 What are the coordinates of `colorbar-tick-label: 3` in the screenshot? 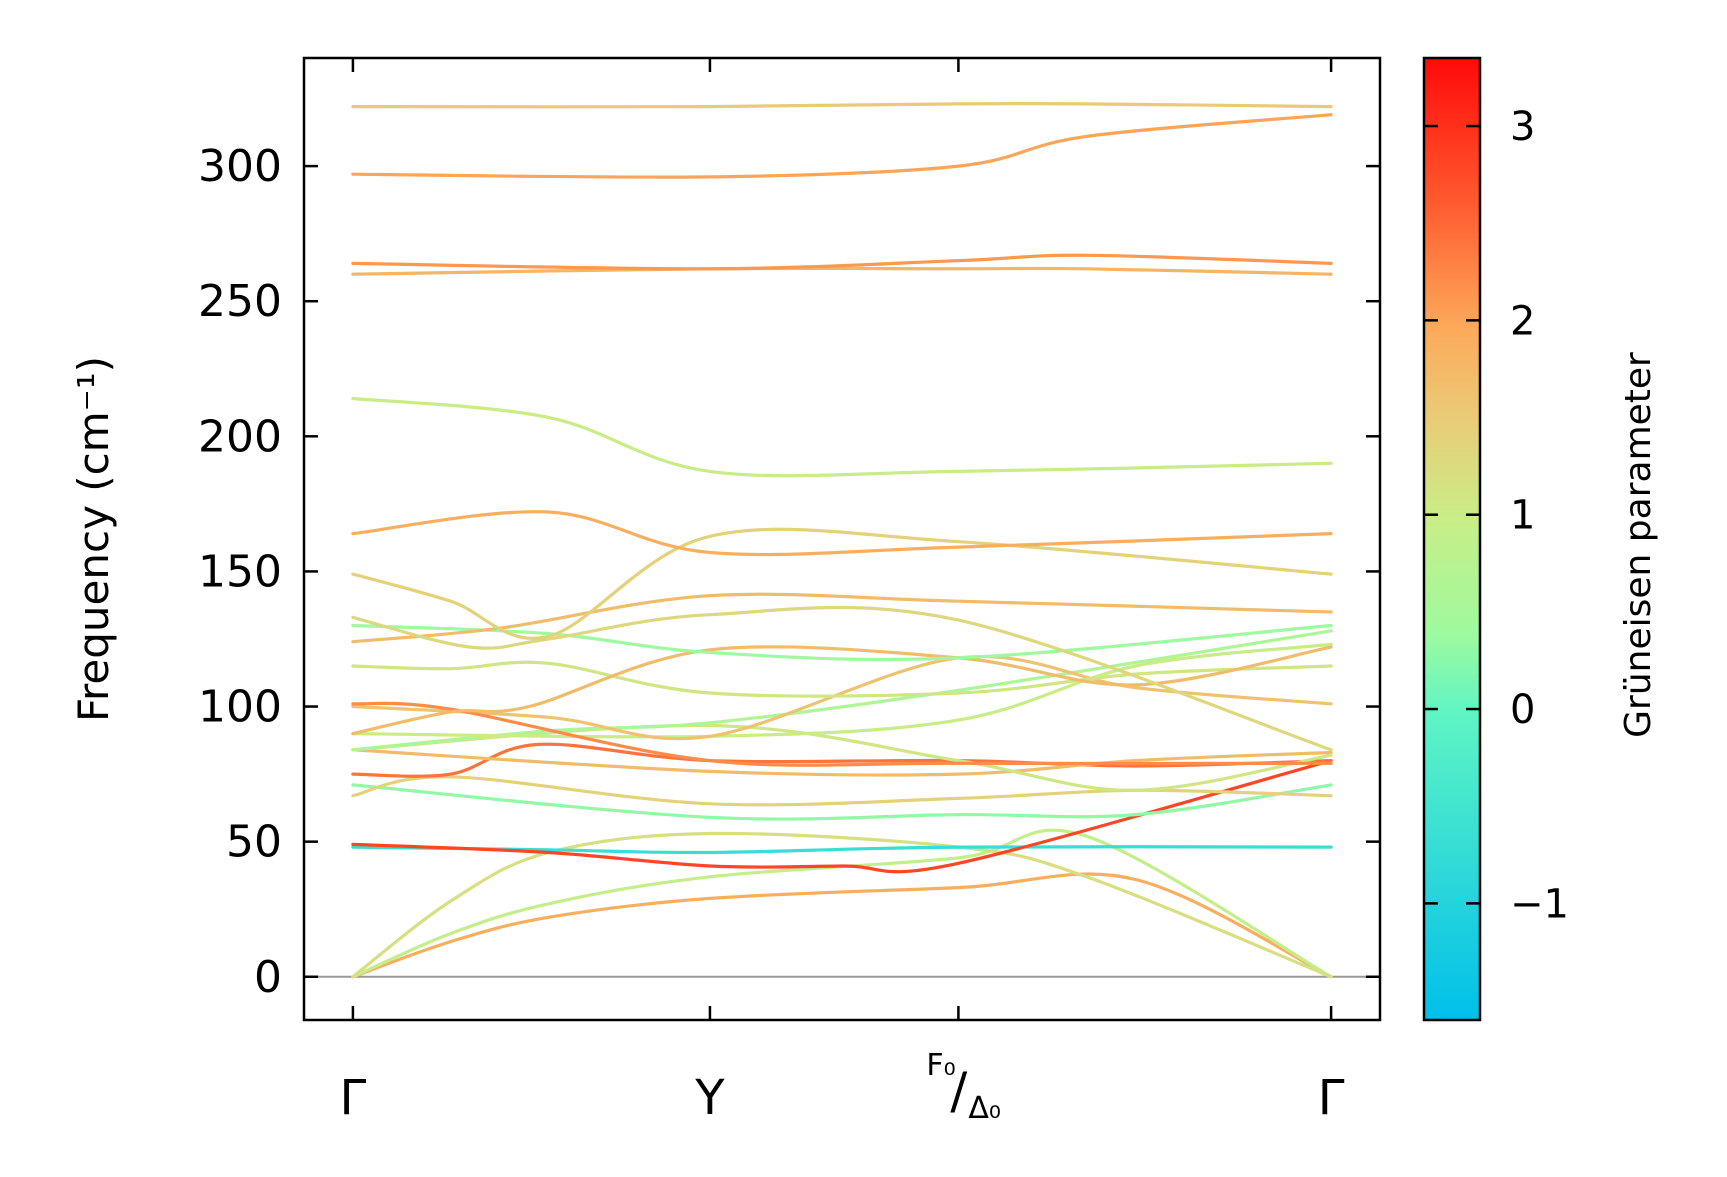 It's located at (1522, 127).